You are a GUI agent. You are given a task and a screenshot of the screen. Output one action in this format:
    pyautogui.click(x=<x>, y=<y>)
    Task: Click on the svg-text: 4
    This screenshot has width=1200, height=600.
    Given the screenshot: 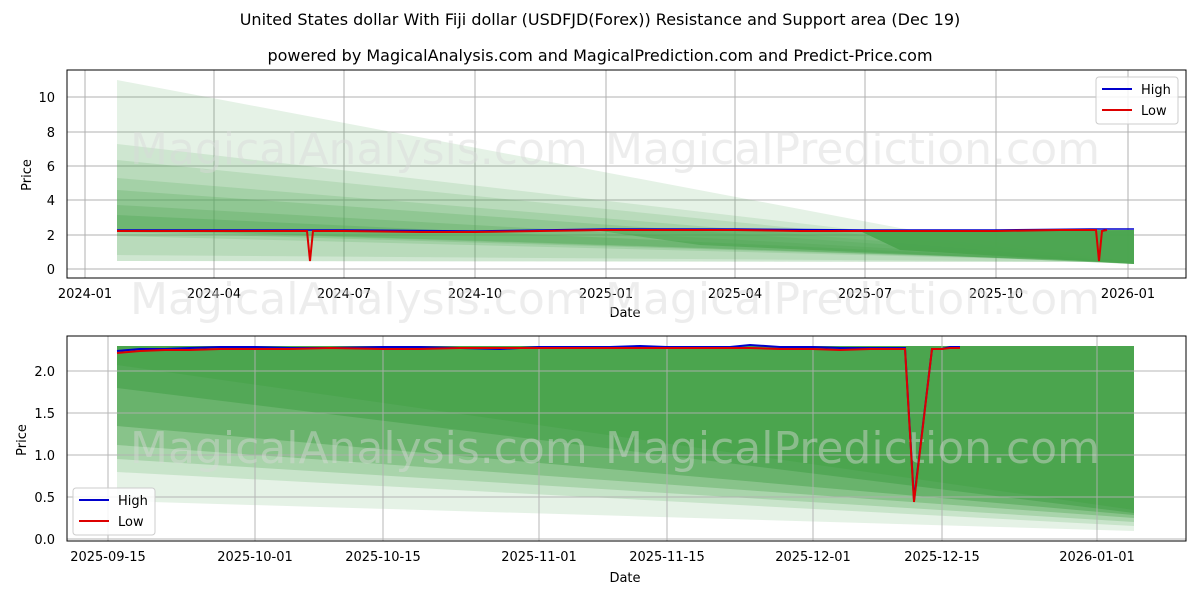 What is the action you would take?
    pyautogui.click(x=51, y=201)
    